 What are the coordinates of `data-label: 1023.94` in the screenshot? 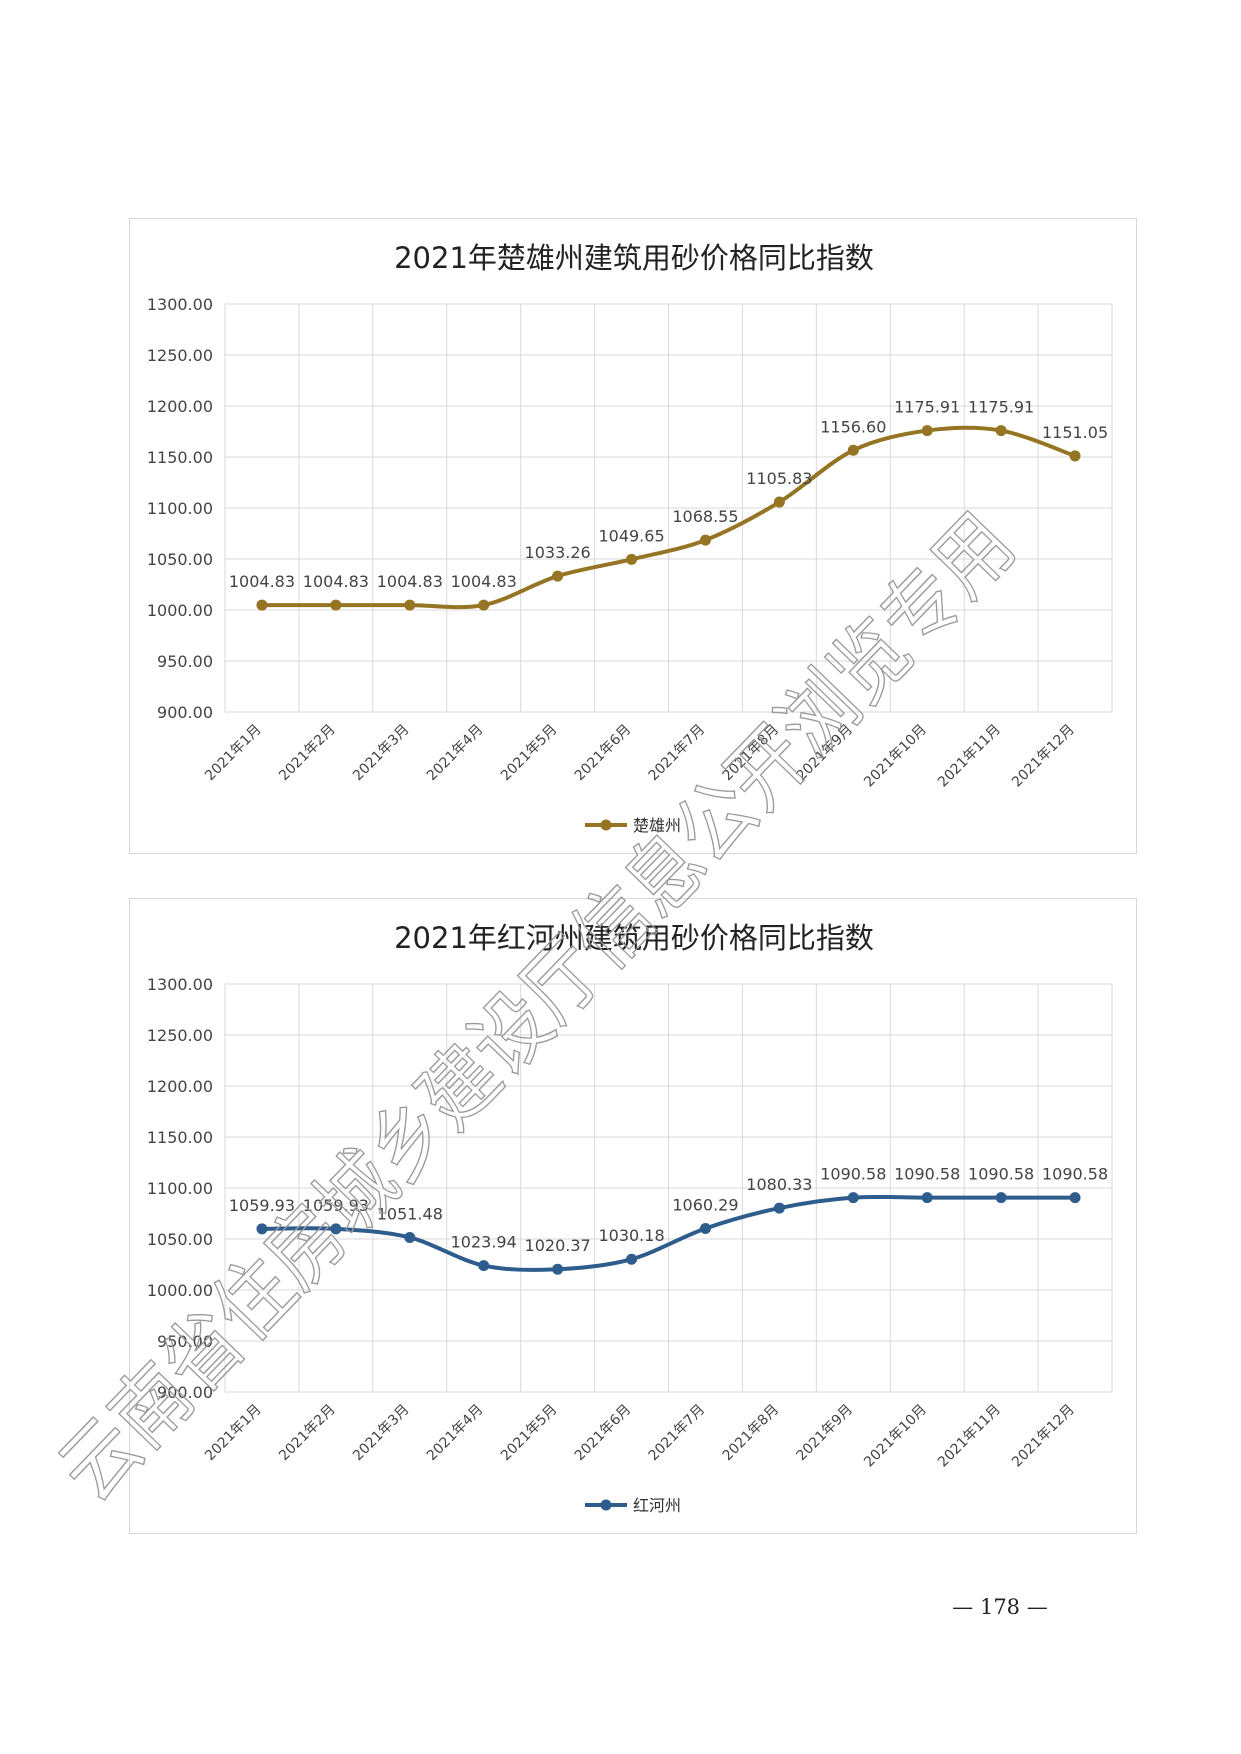 It's located at (484, 1242).